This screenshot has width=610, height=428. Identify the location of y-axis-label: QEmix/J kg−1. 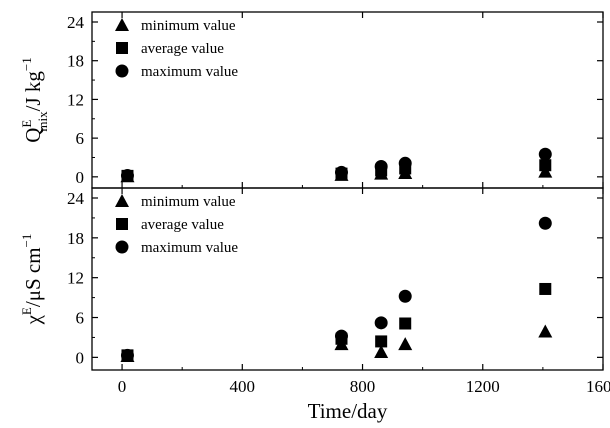
(34, 99).